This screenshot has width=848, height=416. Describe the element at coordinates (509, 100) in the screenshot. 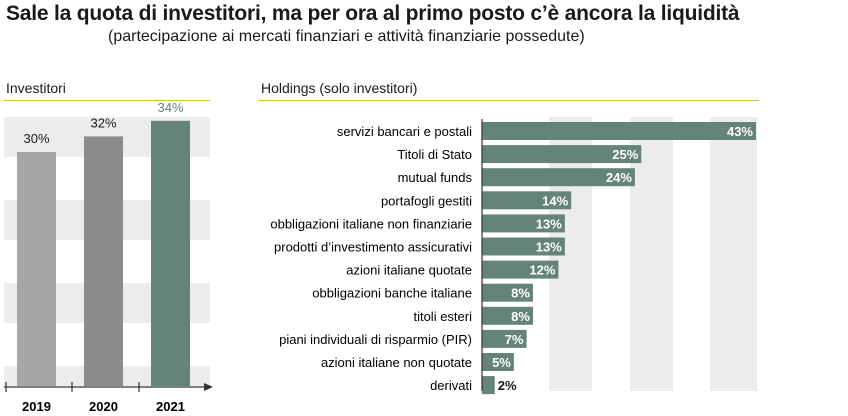

I see `holdings-rule` at that location.